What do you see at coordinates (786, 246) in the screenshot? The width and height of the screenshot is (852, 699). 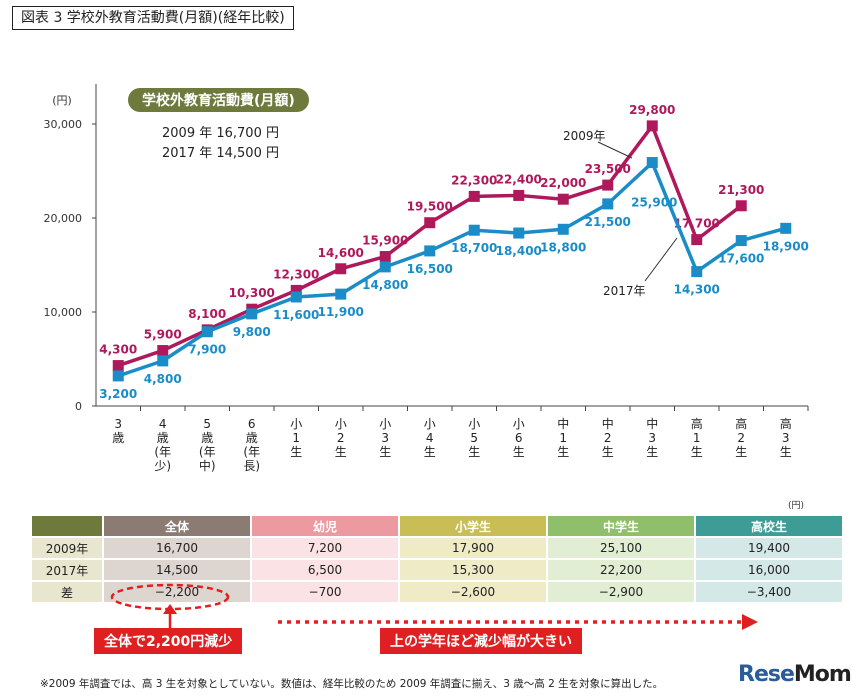 I see `data-label-2017: 18,900` at bounding box center [786, 246].